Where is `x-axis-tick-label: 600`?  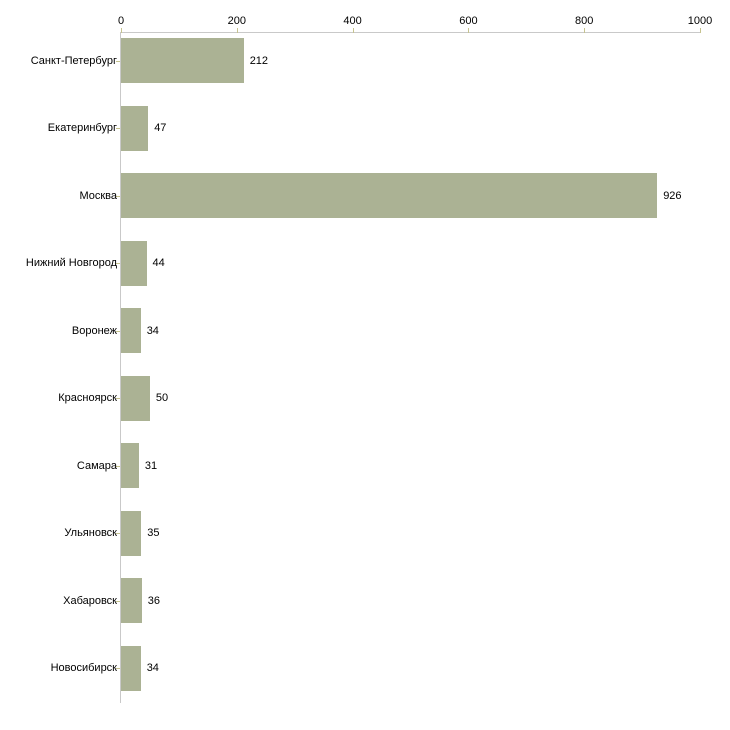 x-axis-tick-label: 600 is located at coordinates (468, 21).